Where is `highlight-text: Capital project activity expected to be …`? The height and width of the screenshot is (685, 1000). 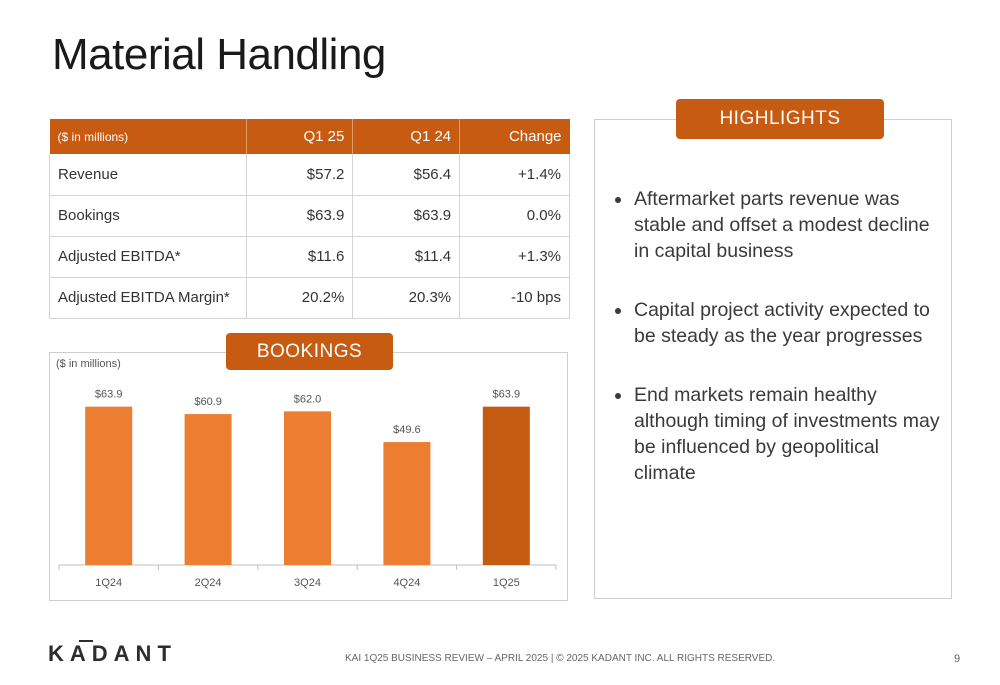
highlight-text: Capital project activity expected to be … is located at coordinates (782, 323).